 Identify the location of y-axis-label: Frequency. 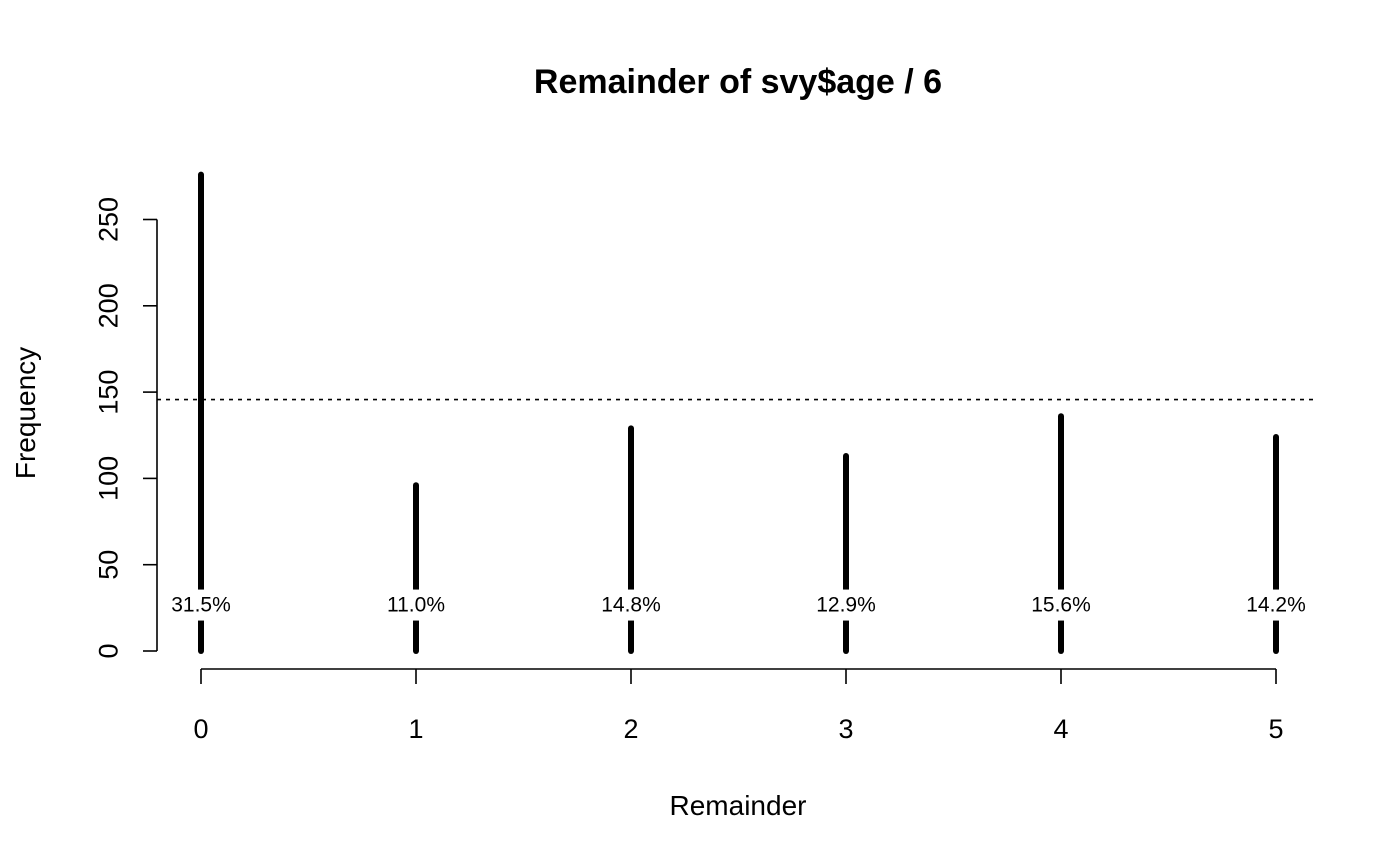
(25, 413).